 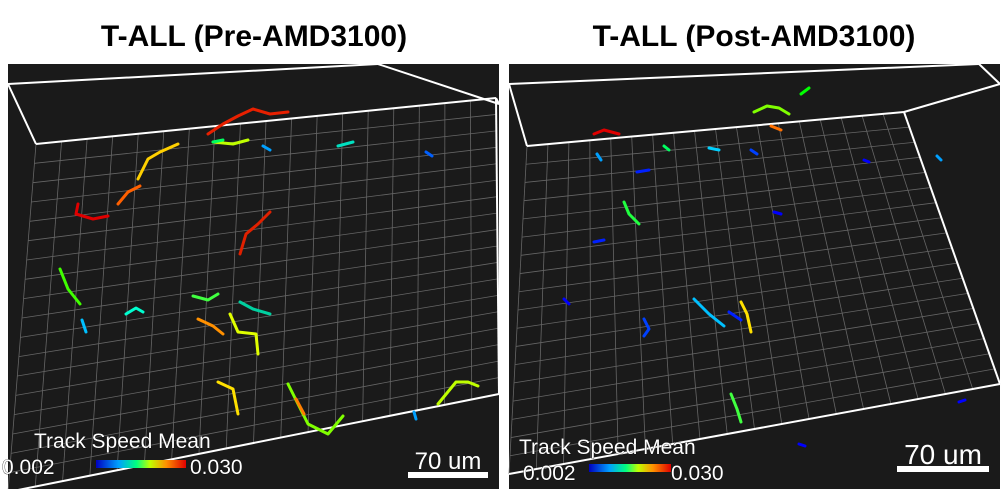 I want to click on panel-title: T-ALL (Pre-AMD3100), so click(x=254, y=36).